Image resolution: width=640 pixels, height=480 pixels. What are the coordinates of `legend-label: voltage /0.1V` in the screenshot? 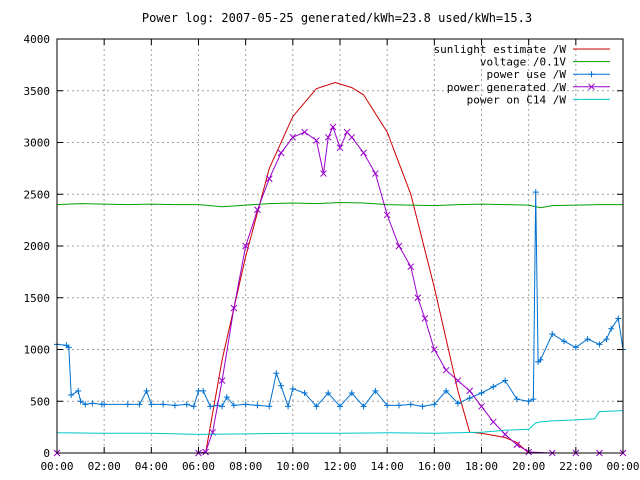 It's located at (523, 62).